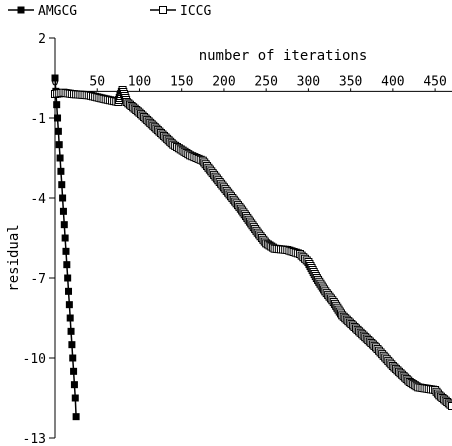  What do you see at coordinates (42, 39) in the screenshot?
I see `y-tick-label: 2` at bounding box center [42, 39].